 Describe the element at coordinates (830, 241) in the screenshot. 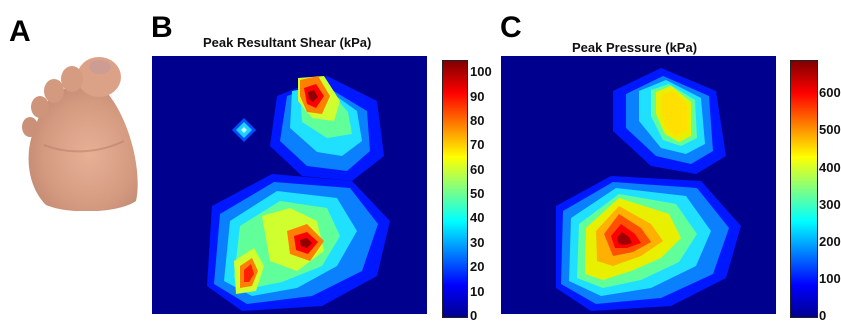

I see `pressure-tick-label: 200` at that location.